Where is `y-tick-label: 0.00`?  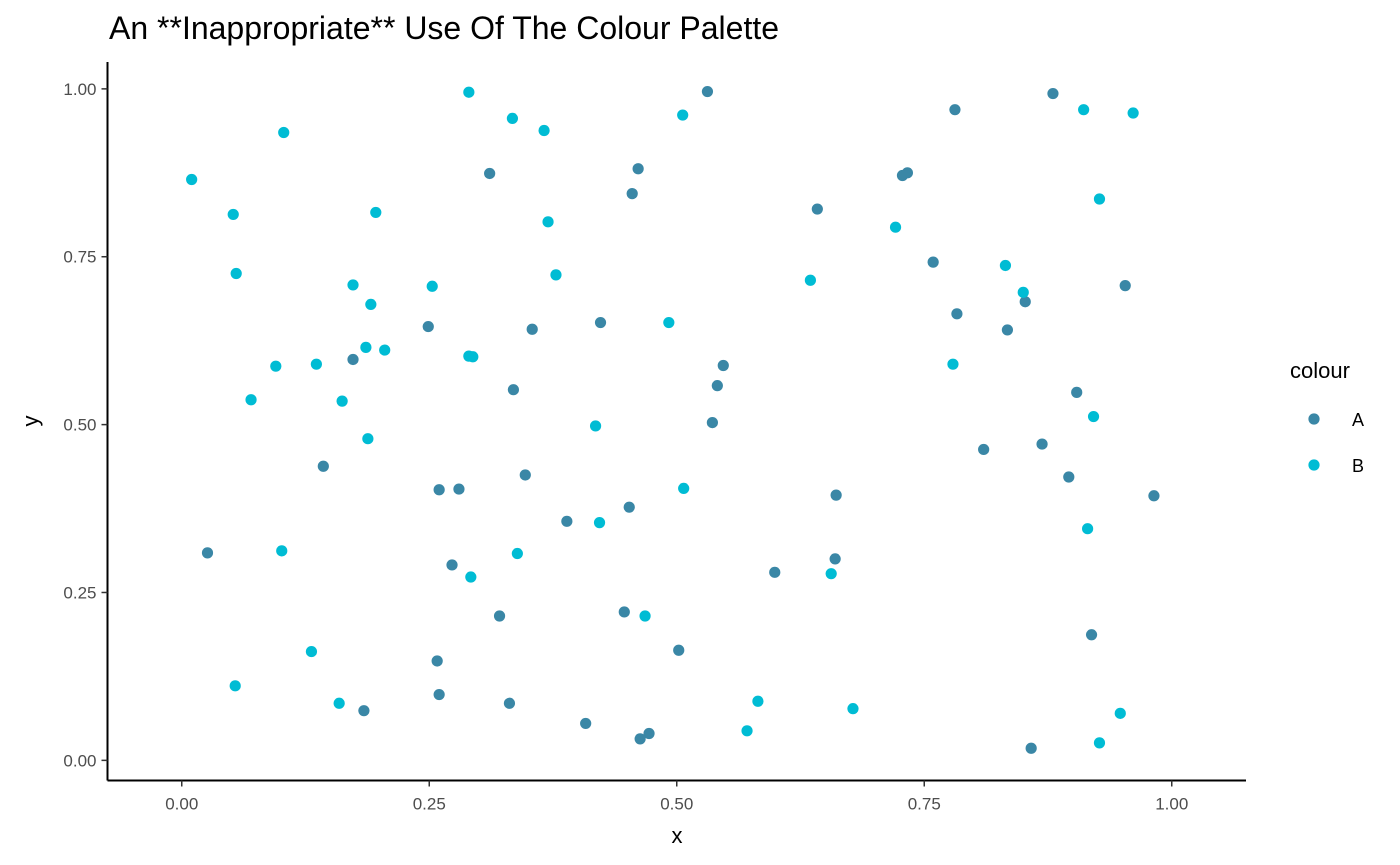 y-tick-label: 0.00 is located at coordinates (79, 760).